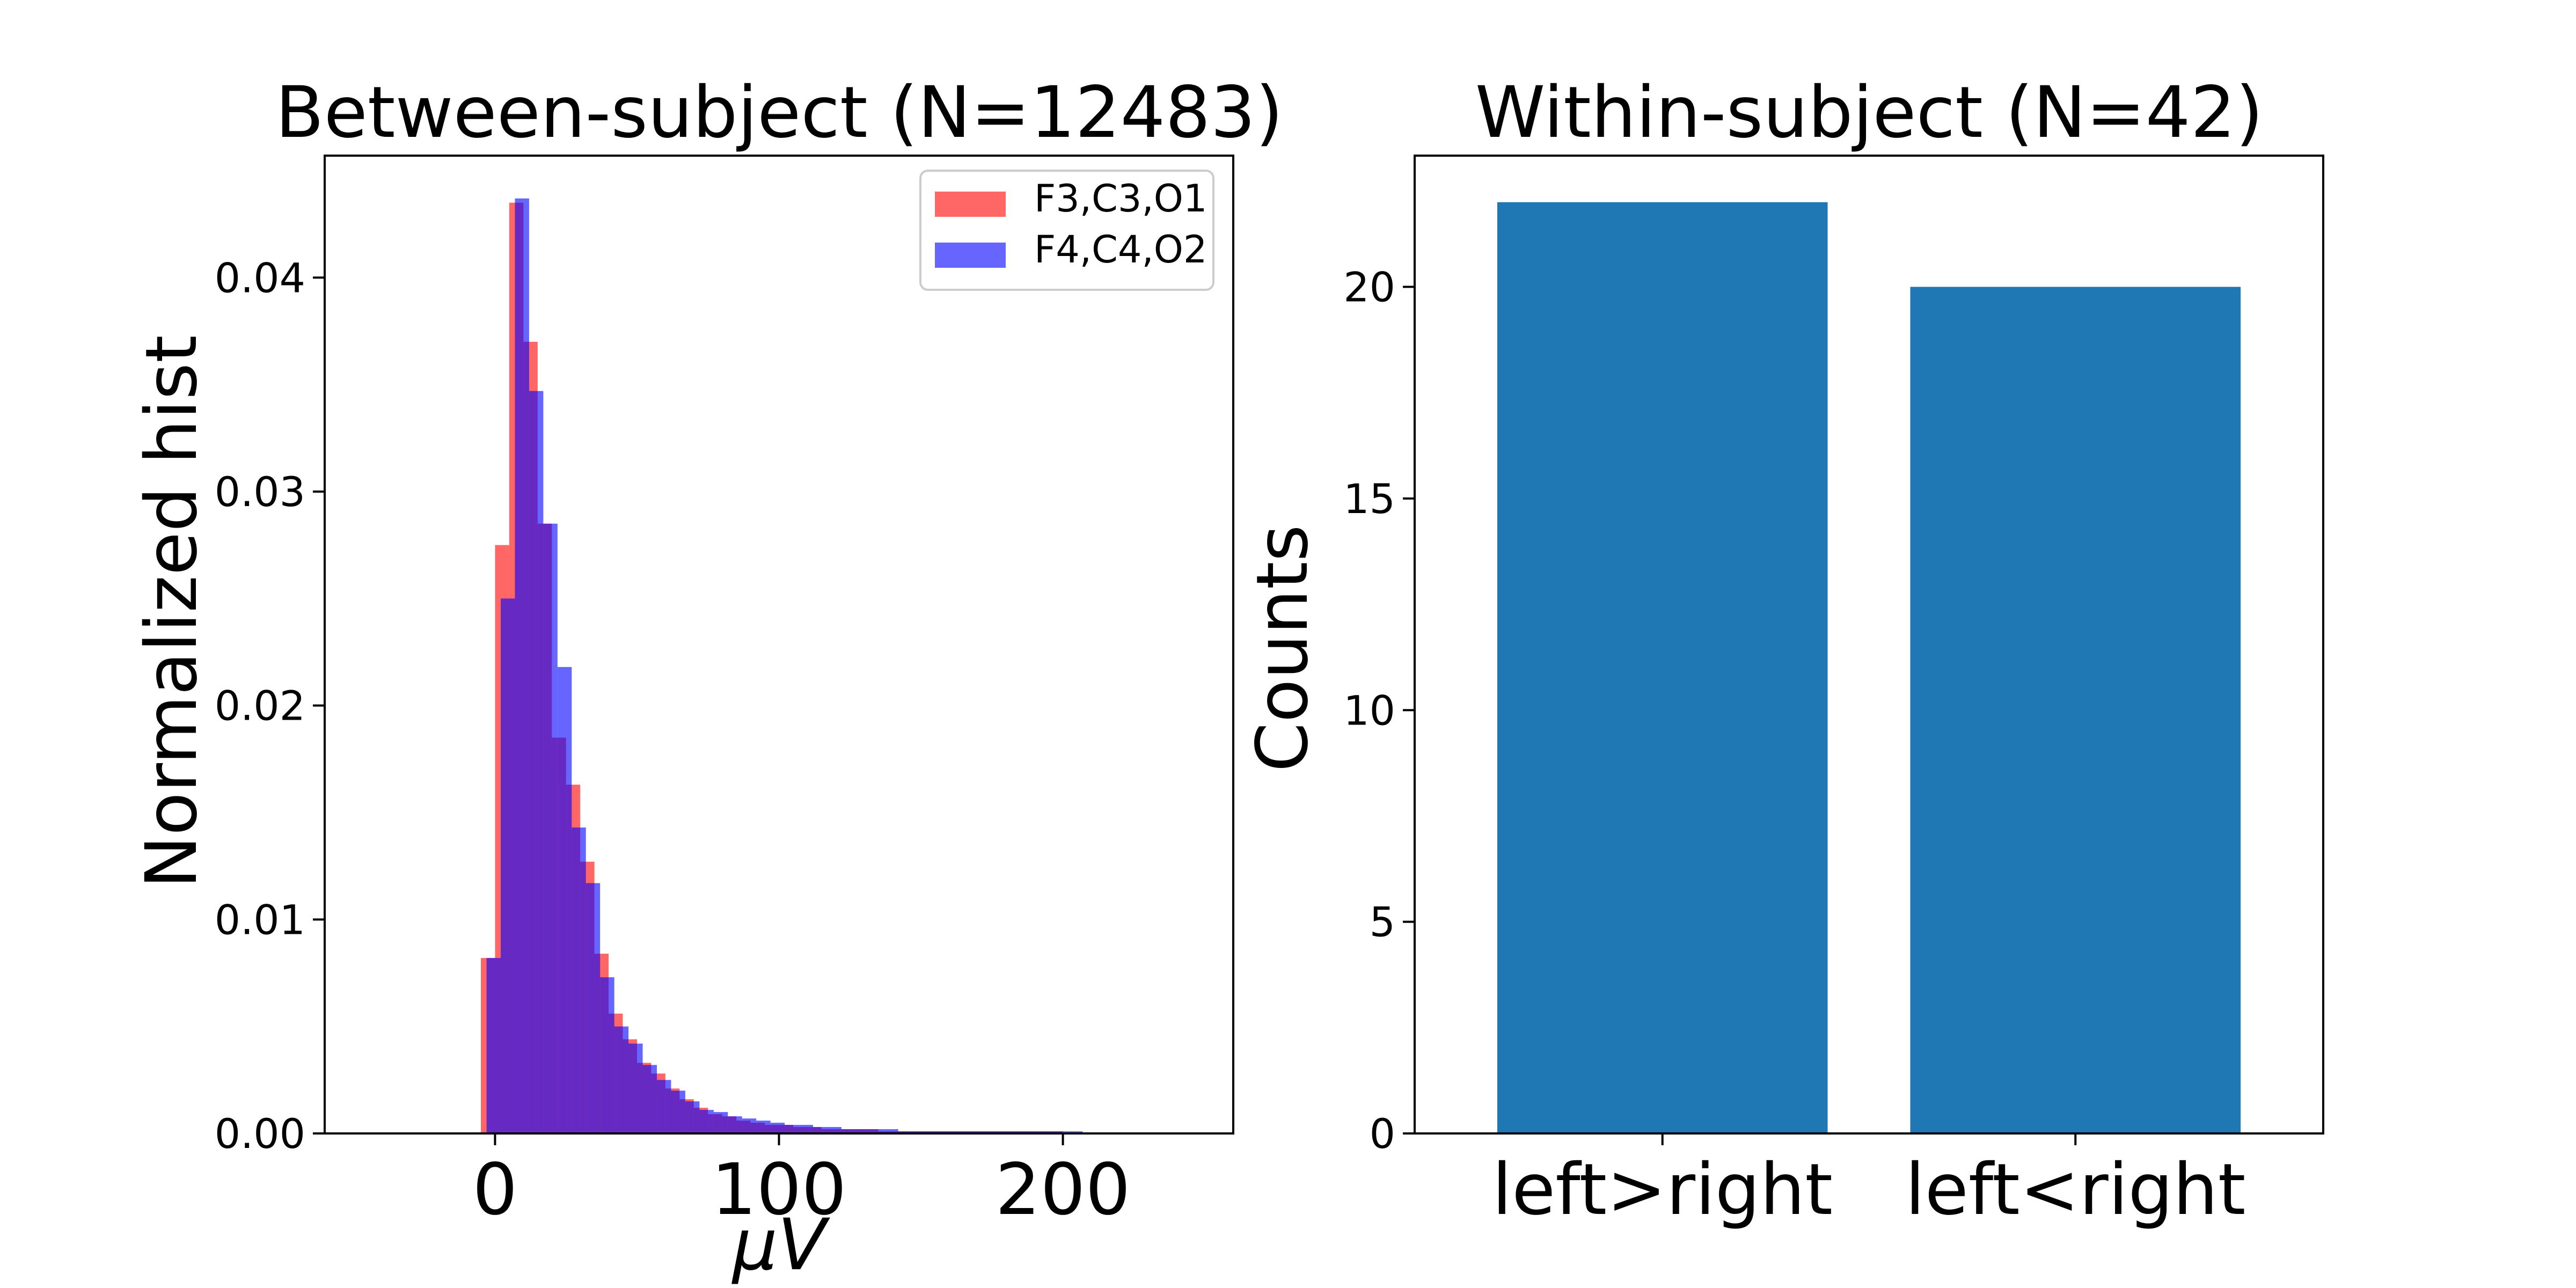 The width and height of the screenshot is (2576, 1288). I want to click on histogram-legend: F3,C3,O1 F4,C4,O2, so click(1066, 230).